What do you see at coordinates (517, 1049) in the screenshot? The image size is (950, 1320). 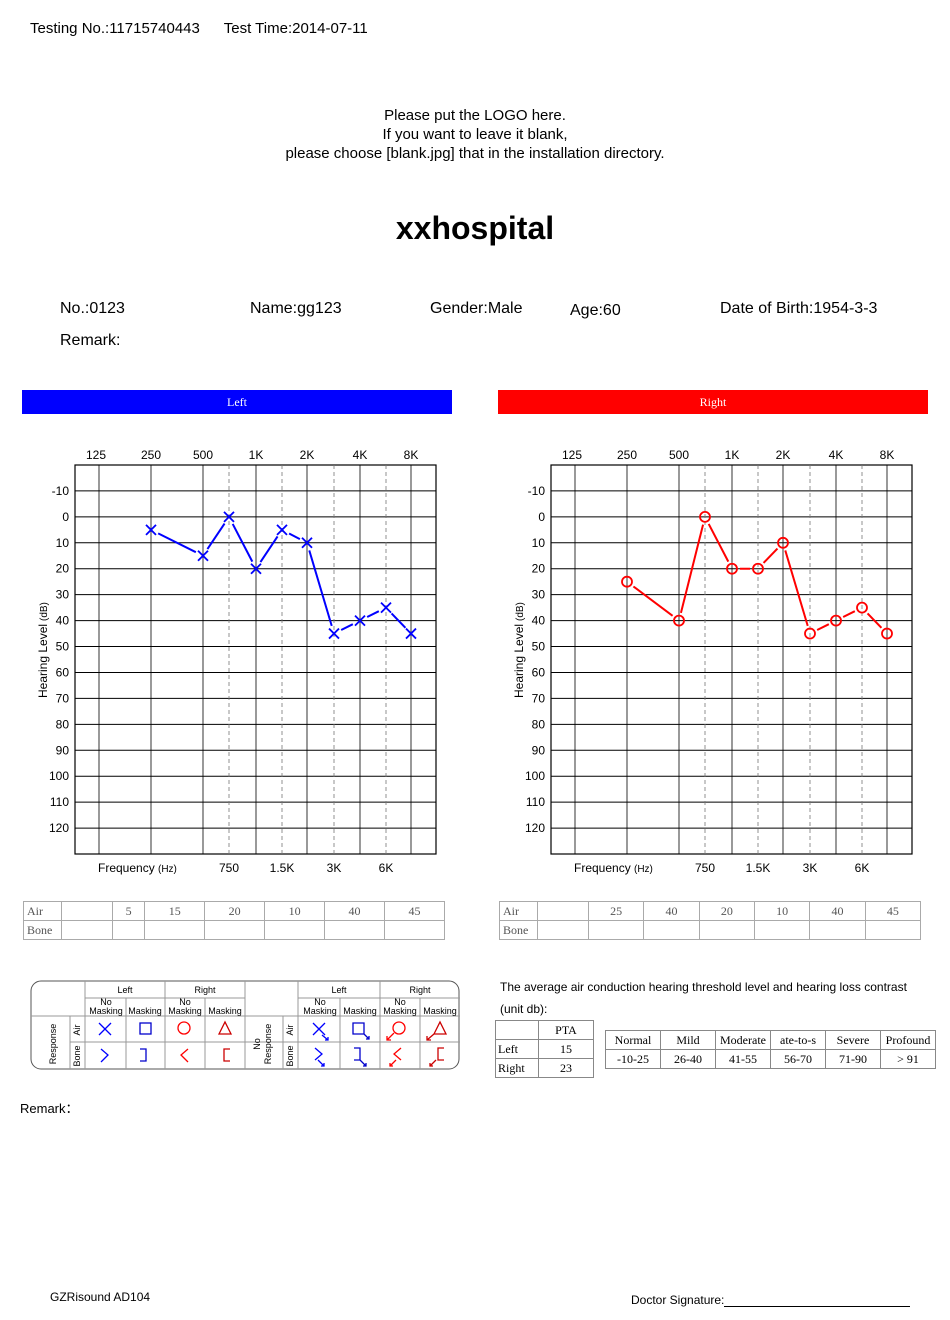 I see `pta-left-label: Left` at bounding box center [517, 1049].